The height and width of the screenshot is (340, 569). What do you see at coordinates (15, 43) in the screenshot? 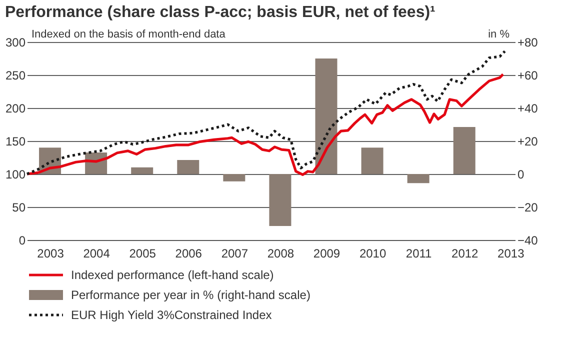
I see `y-tick-label: 300` at bounding box center [15, 43].